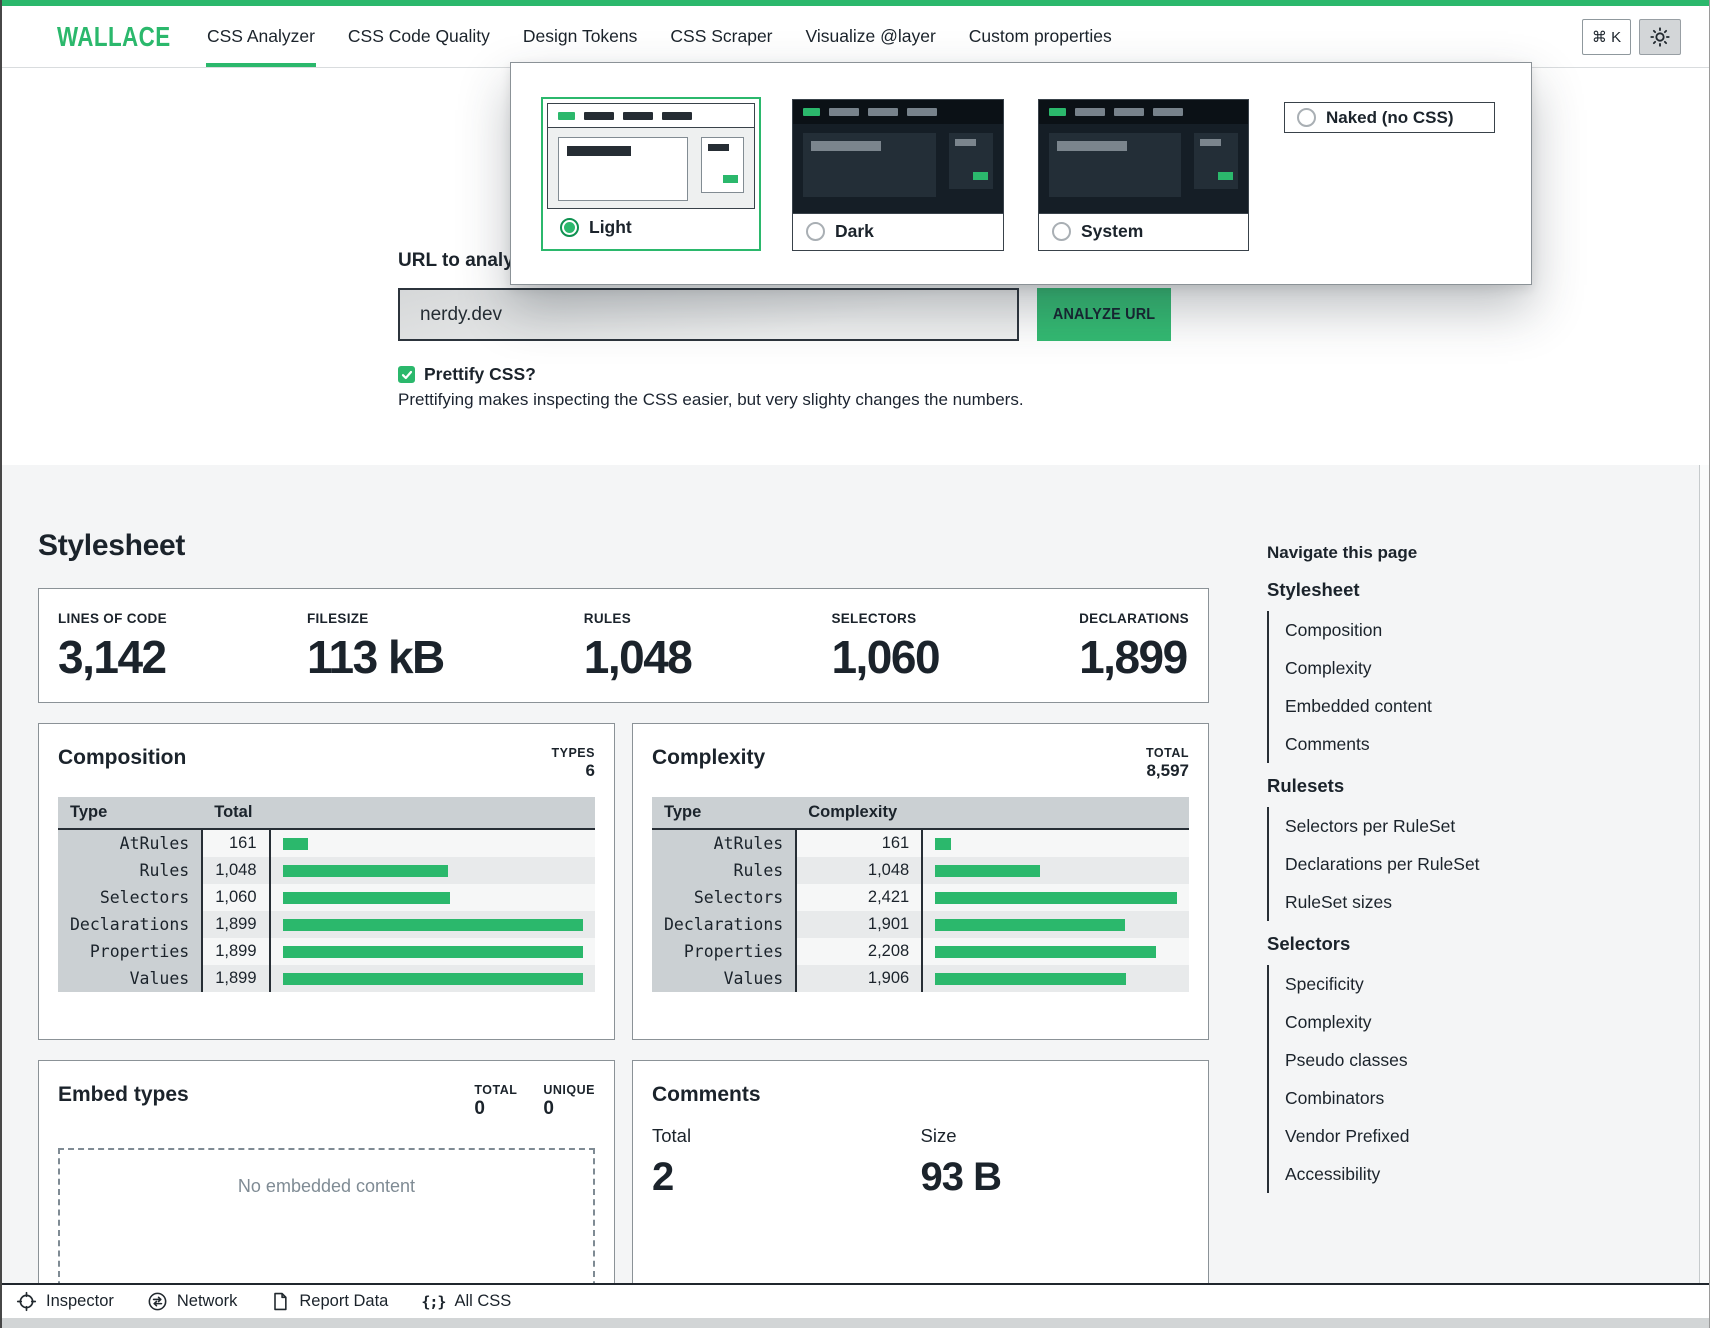  What do you see at coordinates (192, 1301) in the screenshot?
I see `statusbar-network: Network` at bounding box center [192, 1301].